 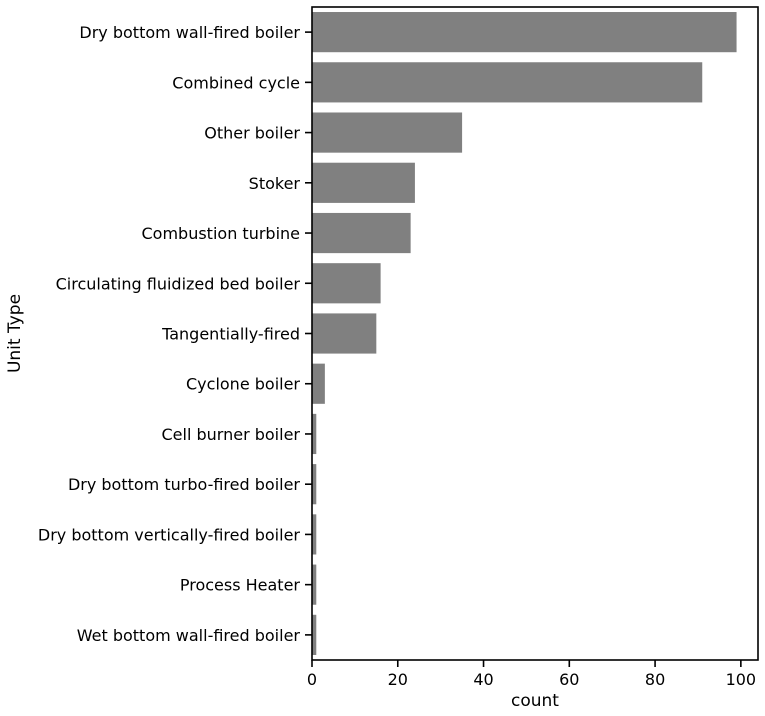 I want to click on x-axis: 0 20 40 60 80 100, so click(x=531, y=674).